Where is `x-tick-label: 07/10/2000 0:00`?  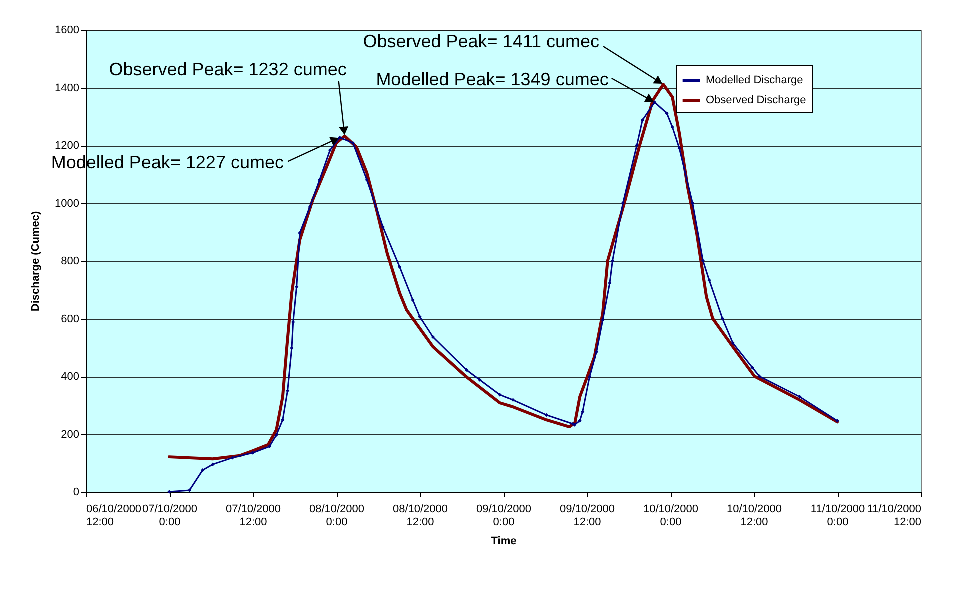 x-tick-label: 07/10/2000 0:00 is located at coordinates (170, 516).